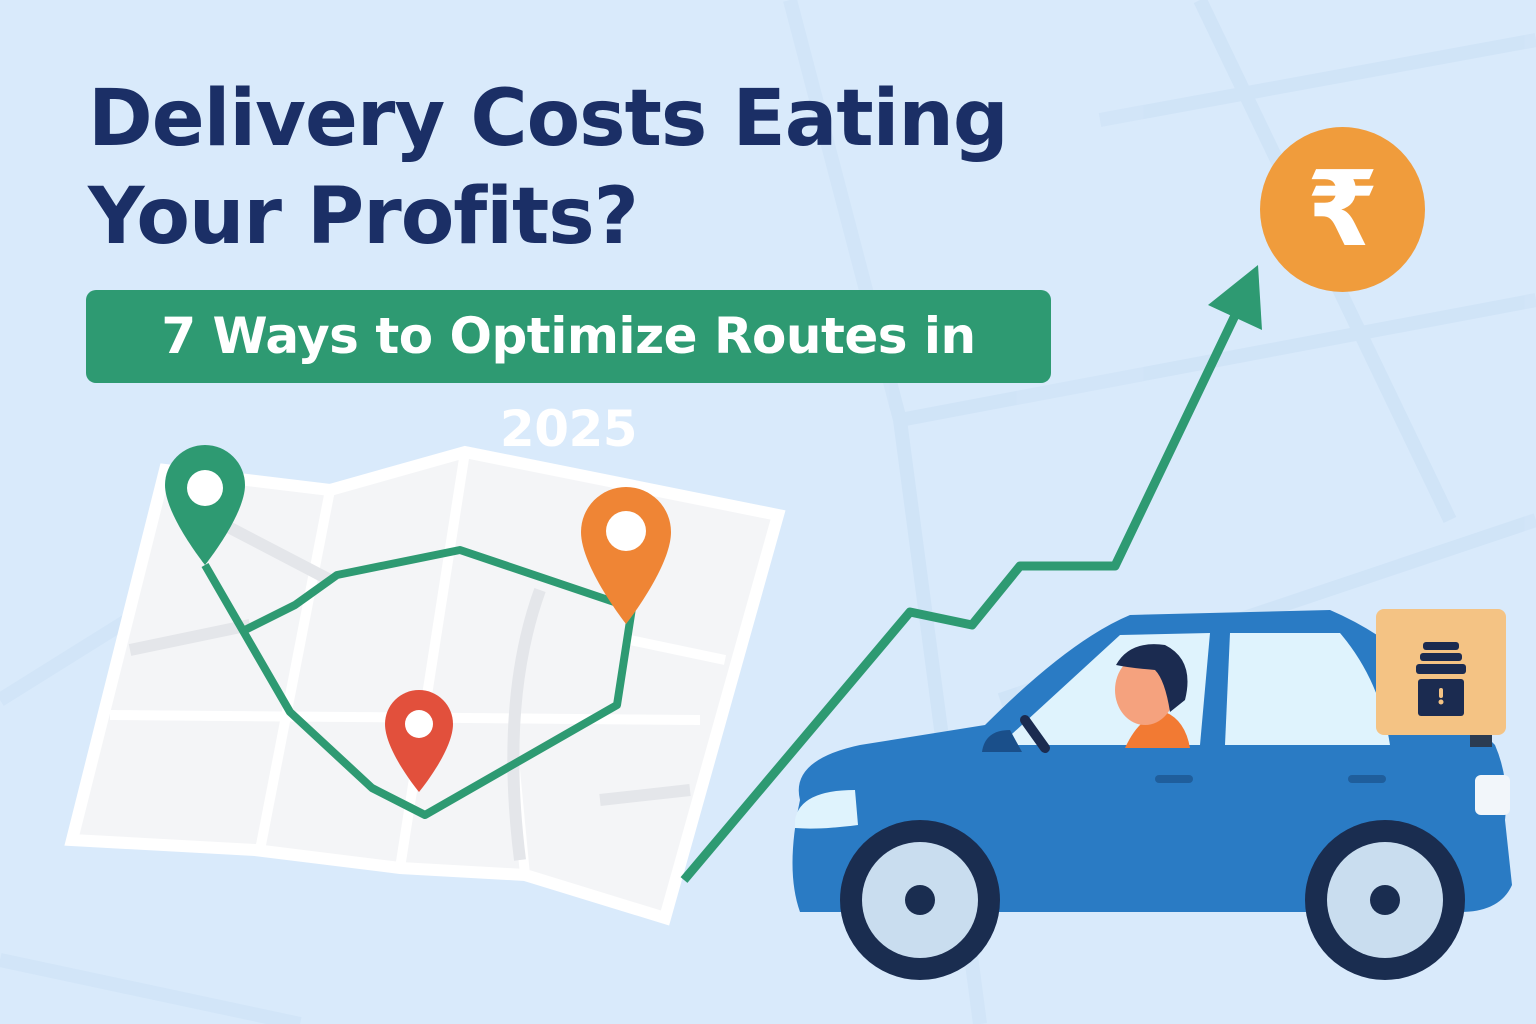 Image resolution: width=1536 pixels, height=1024 pixels. I want to click on title-line-2: Your Profits?, so click(363, 217).